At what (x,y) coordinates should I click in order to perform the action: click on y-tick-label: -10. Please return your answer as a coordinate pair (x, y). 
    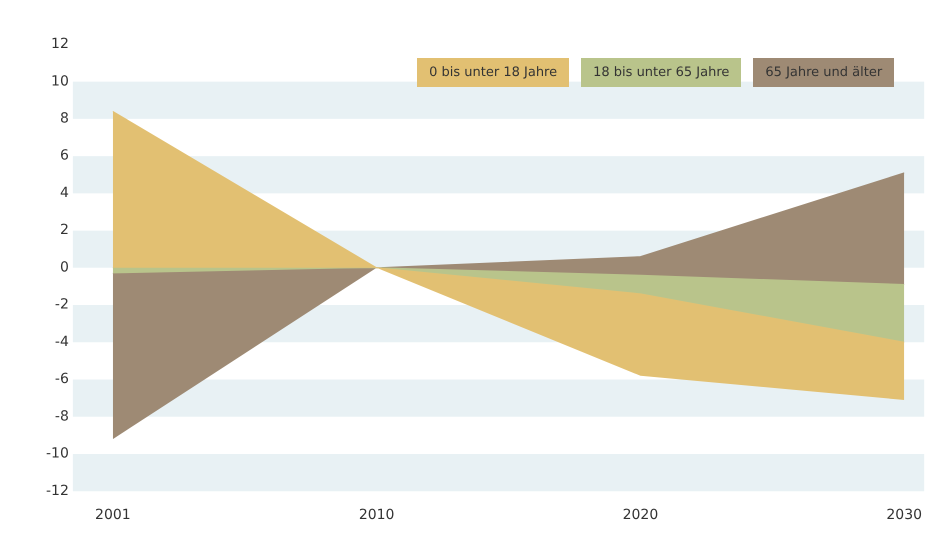
    Looking at the image, I should click on (57, 454).